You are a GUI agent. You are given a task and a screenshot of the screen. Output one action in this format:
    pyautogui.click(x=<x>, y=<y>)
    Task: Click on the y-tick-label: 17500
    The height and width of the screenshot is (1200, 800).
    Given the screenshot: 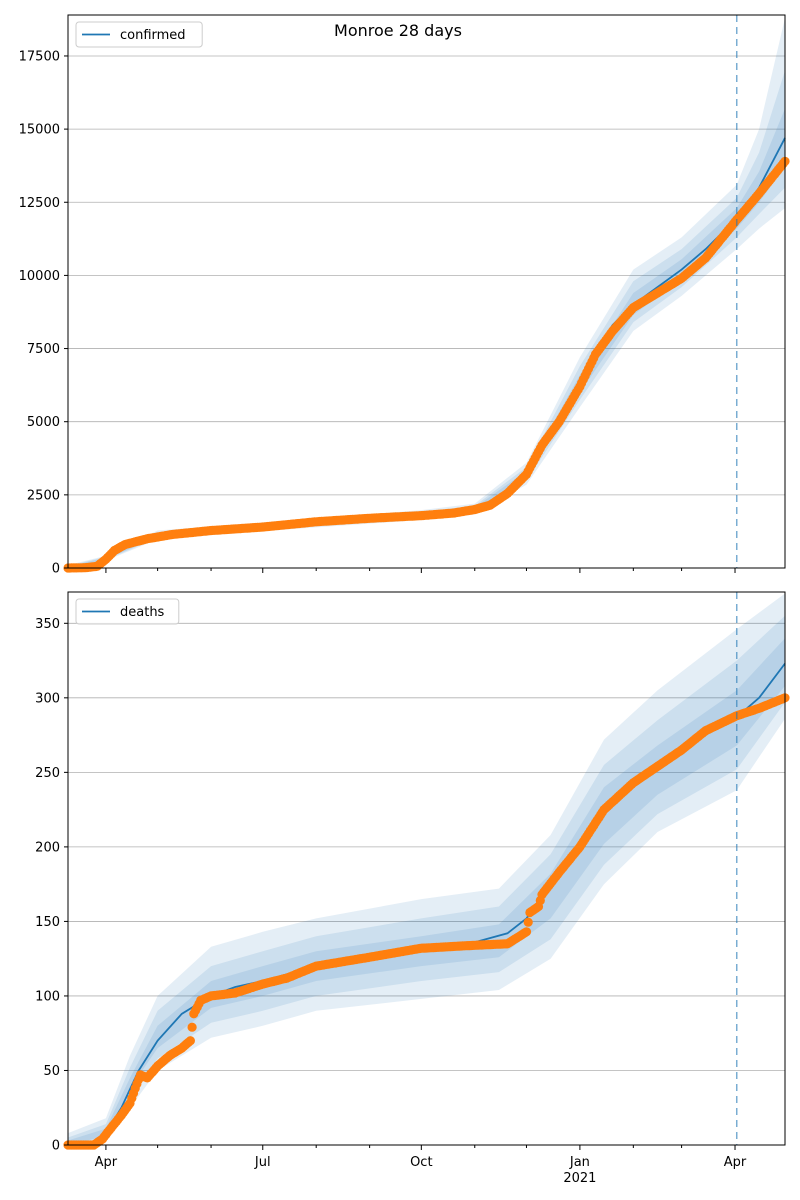 What is the action you would take?
    pyautogui.click(x=39, y=56)
    